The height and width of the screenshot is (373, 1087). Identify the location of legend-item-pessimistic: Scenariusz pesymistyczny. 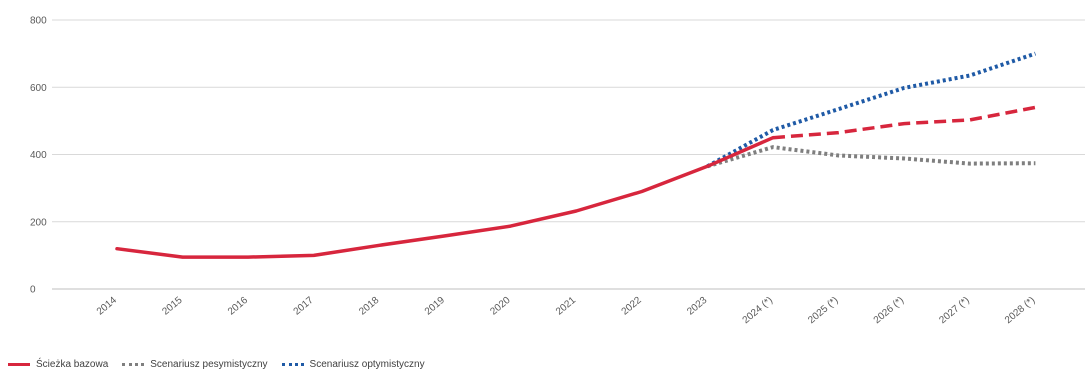
(195, 364).